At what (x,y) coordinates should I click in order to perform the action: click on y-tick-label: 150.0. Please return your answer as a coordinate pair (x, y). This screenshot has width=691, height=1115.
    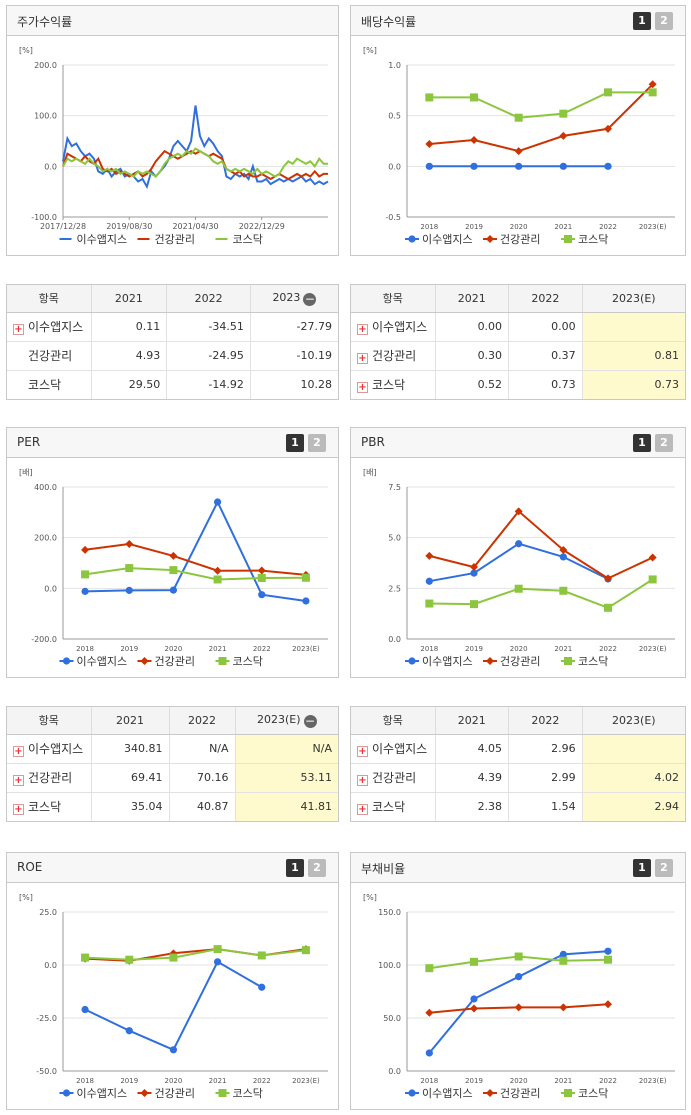
    Looking at the image, I should click on (389, 912).